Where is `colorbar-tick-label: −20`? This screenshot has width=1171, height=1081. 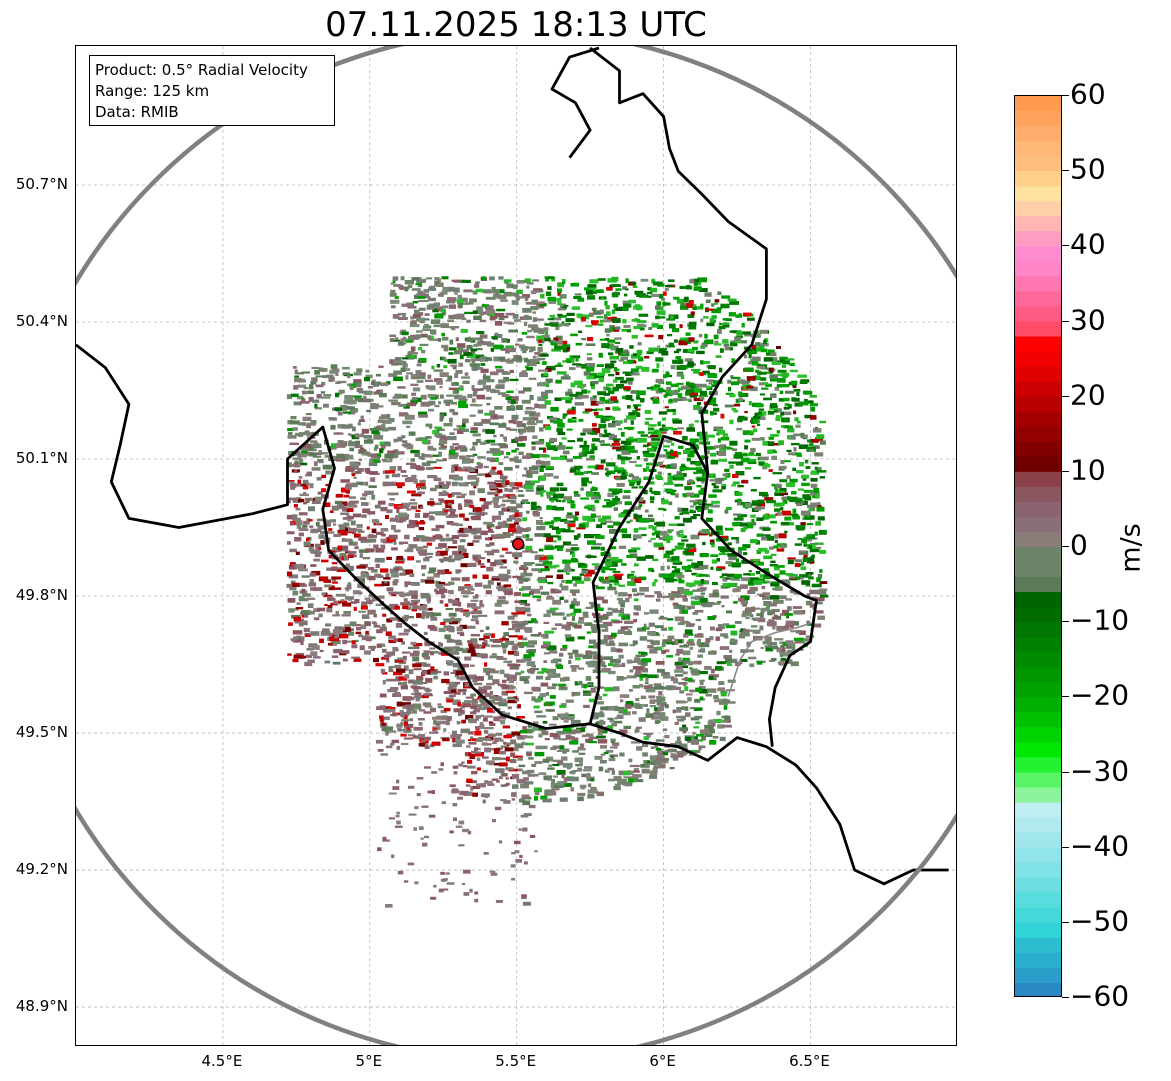 colorbar-tick-label: −20 is located at coordinates (1100, 695).